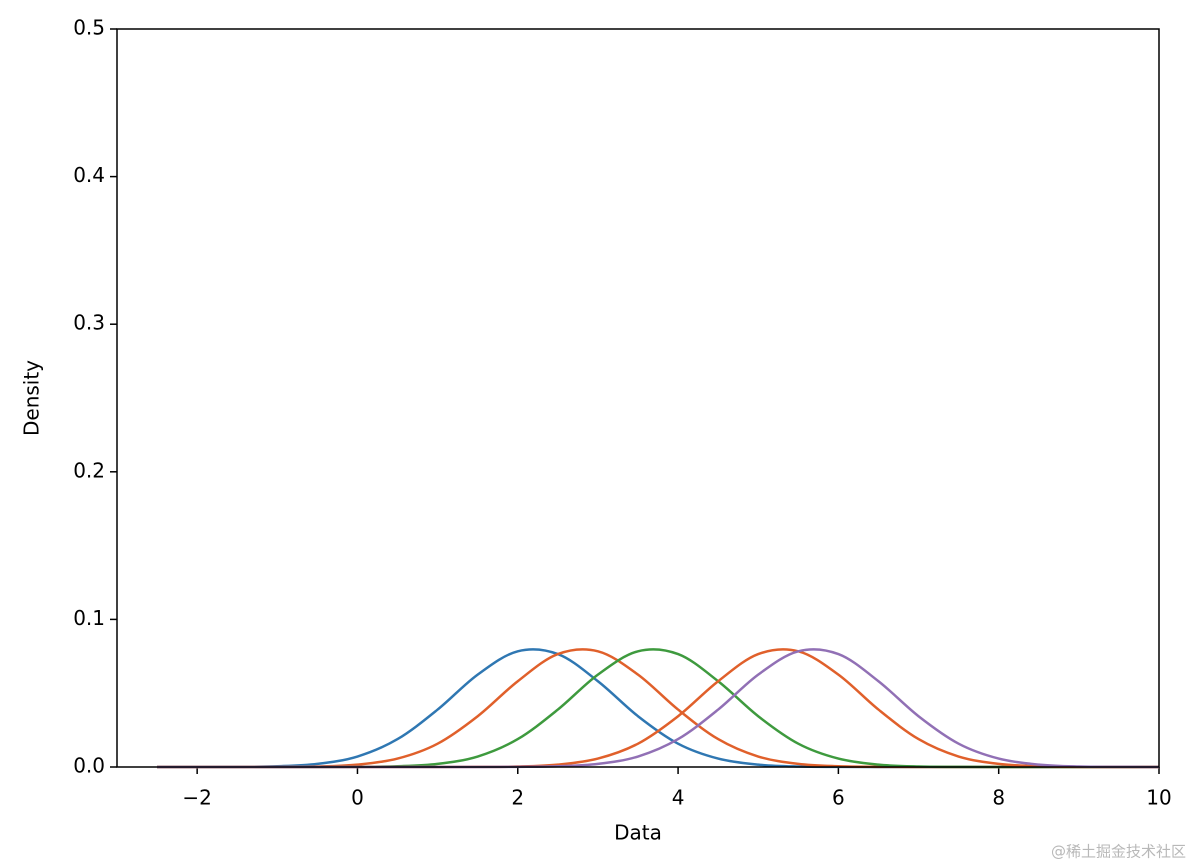 This screenshot has height=868, width=1194. I want to click on x-tick-label: 6, so click(838, 798).